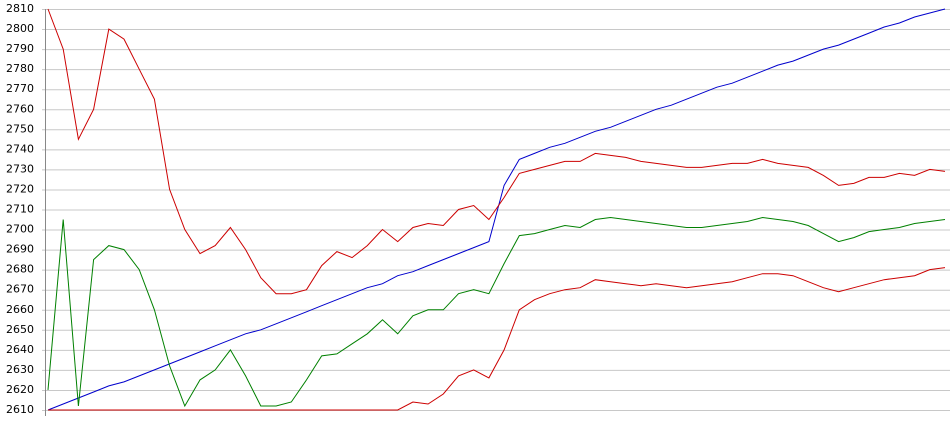 The width and height of the screenshot is (950, 435). Describe the element at coordinates (20, 229) in the screenshot. I see `y-tick-label: 2700` at that location.